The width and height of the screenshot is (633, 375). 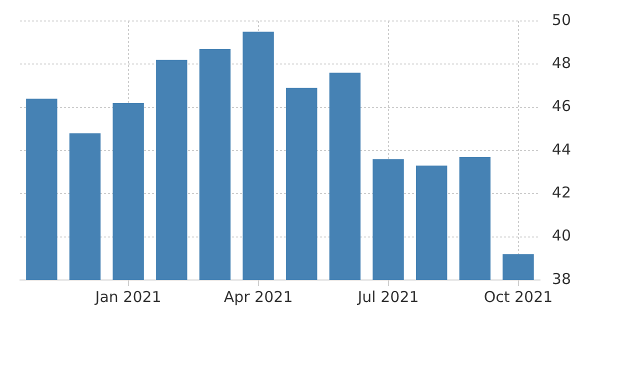 I want to click on y-tick-label: 46, so click(x=562, y=106).